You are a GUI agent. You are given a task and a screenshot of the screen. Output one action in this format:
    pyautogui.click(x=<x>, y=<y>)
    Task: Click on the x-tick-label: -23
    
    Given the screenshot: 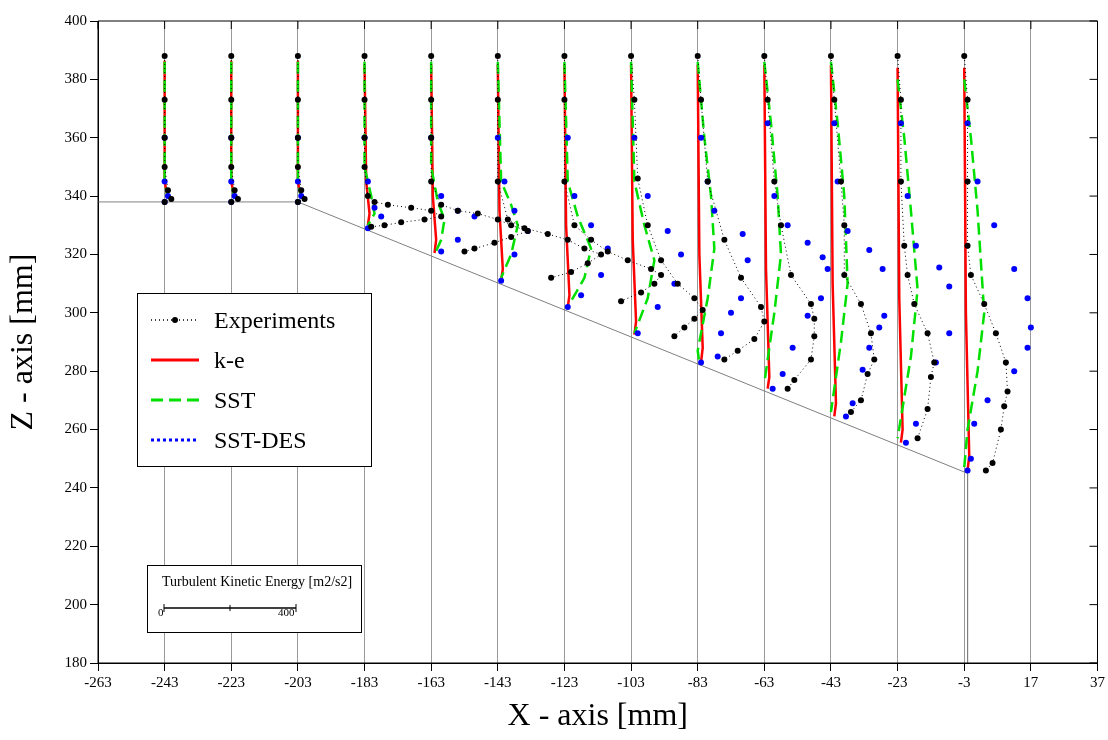 What is the action you would take?
    pyautogui.click(x=897, y=681)
    